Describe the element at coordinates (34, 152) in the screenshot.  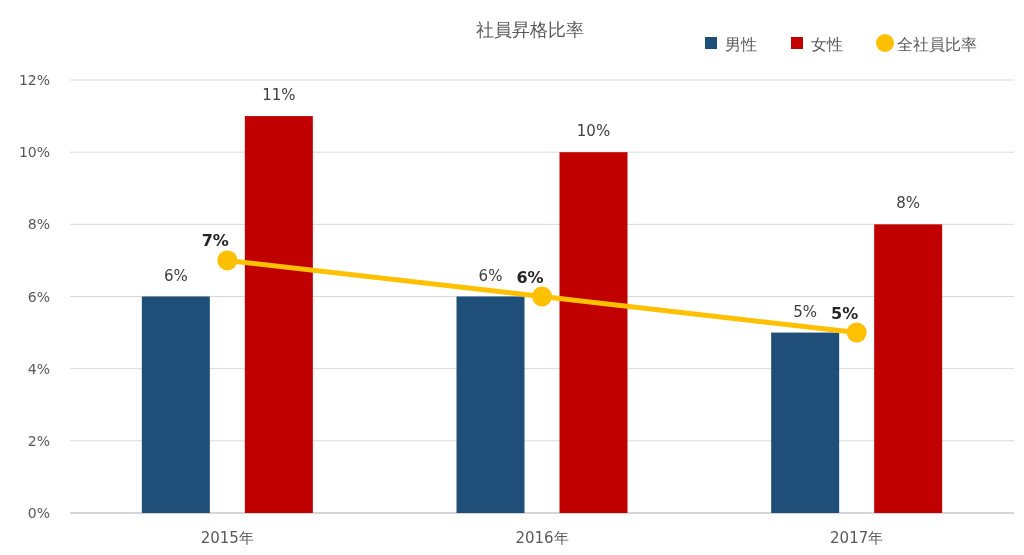
I see `y-tick-label: 10%` at that location.